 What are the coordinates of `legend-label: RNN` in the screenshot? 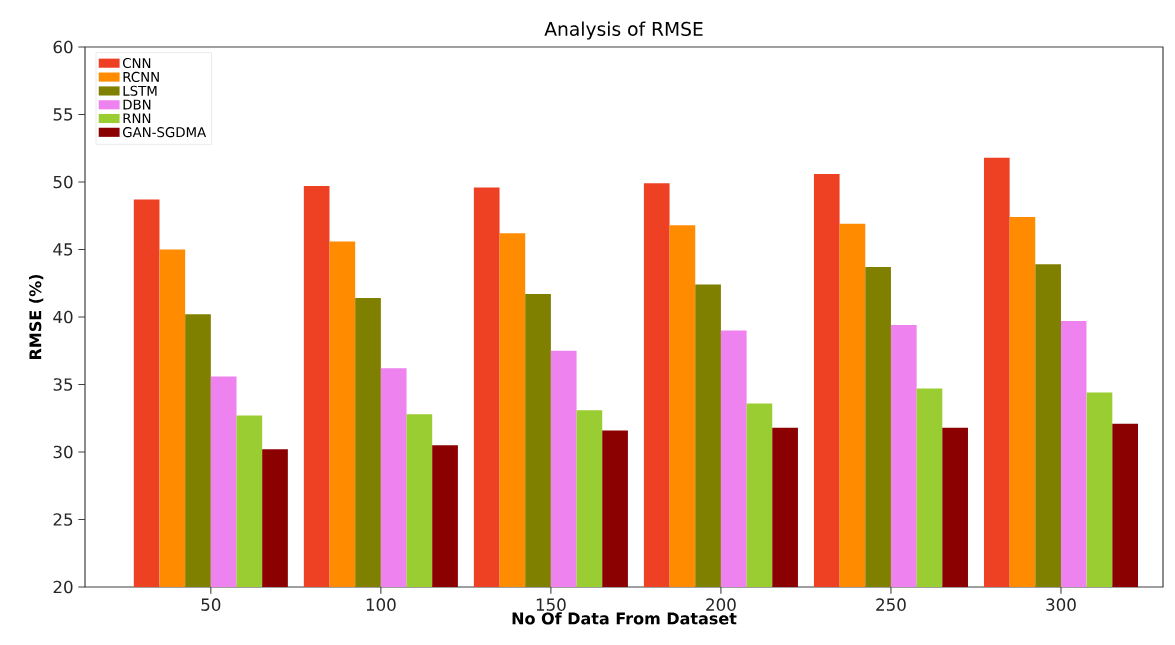 It's located at (137, 118).